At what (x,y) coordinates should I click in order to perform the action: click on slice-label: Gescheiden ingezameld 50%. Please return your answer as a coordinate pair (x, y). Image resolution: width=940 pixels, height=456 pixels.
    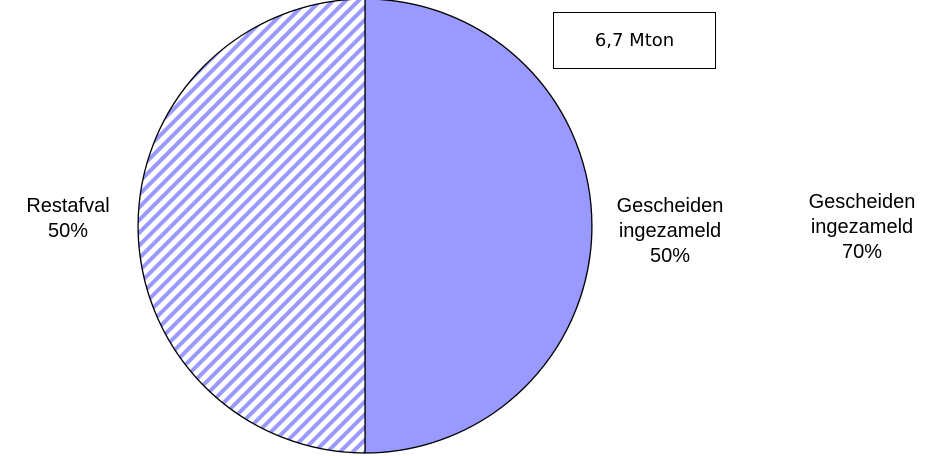
    Looking at the image, I should click on (670, 231).